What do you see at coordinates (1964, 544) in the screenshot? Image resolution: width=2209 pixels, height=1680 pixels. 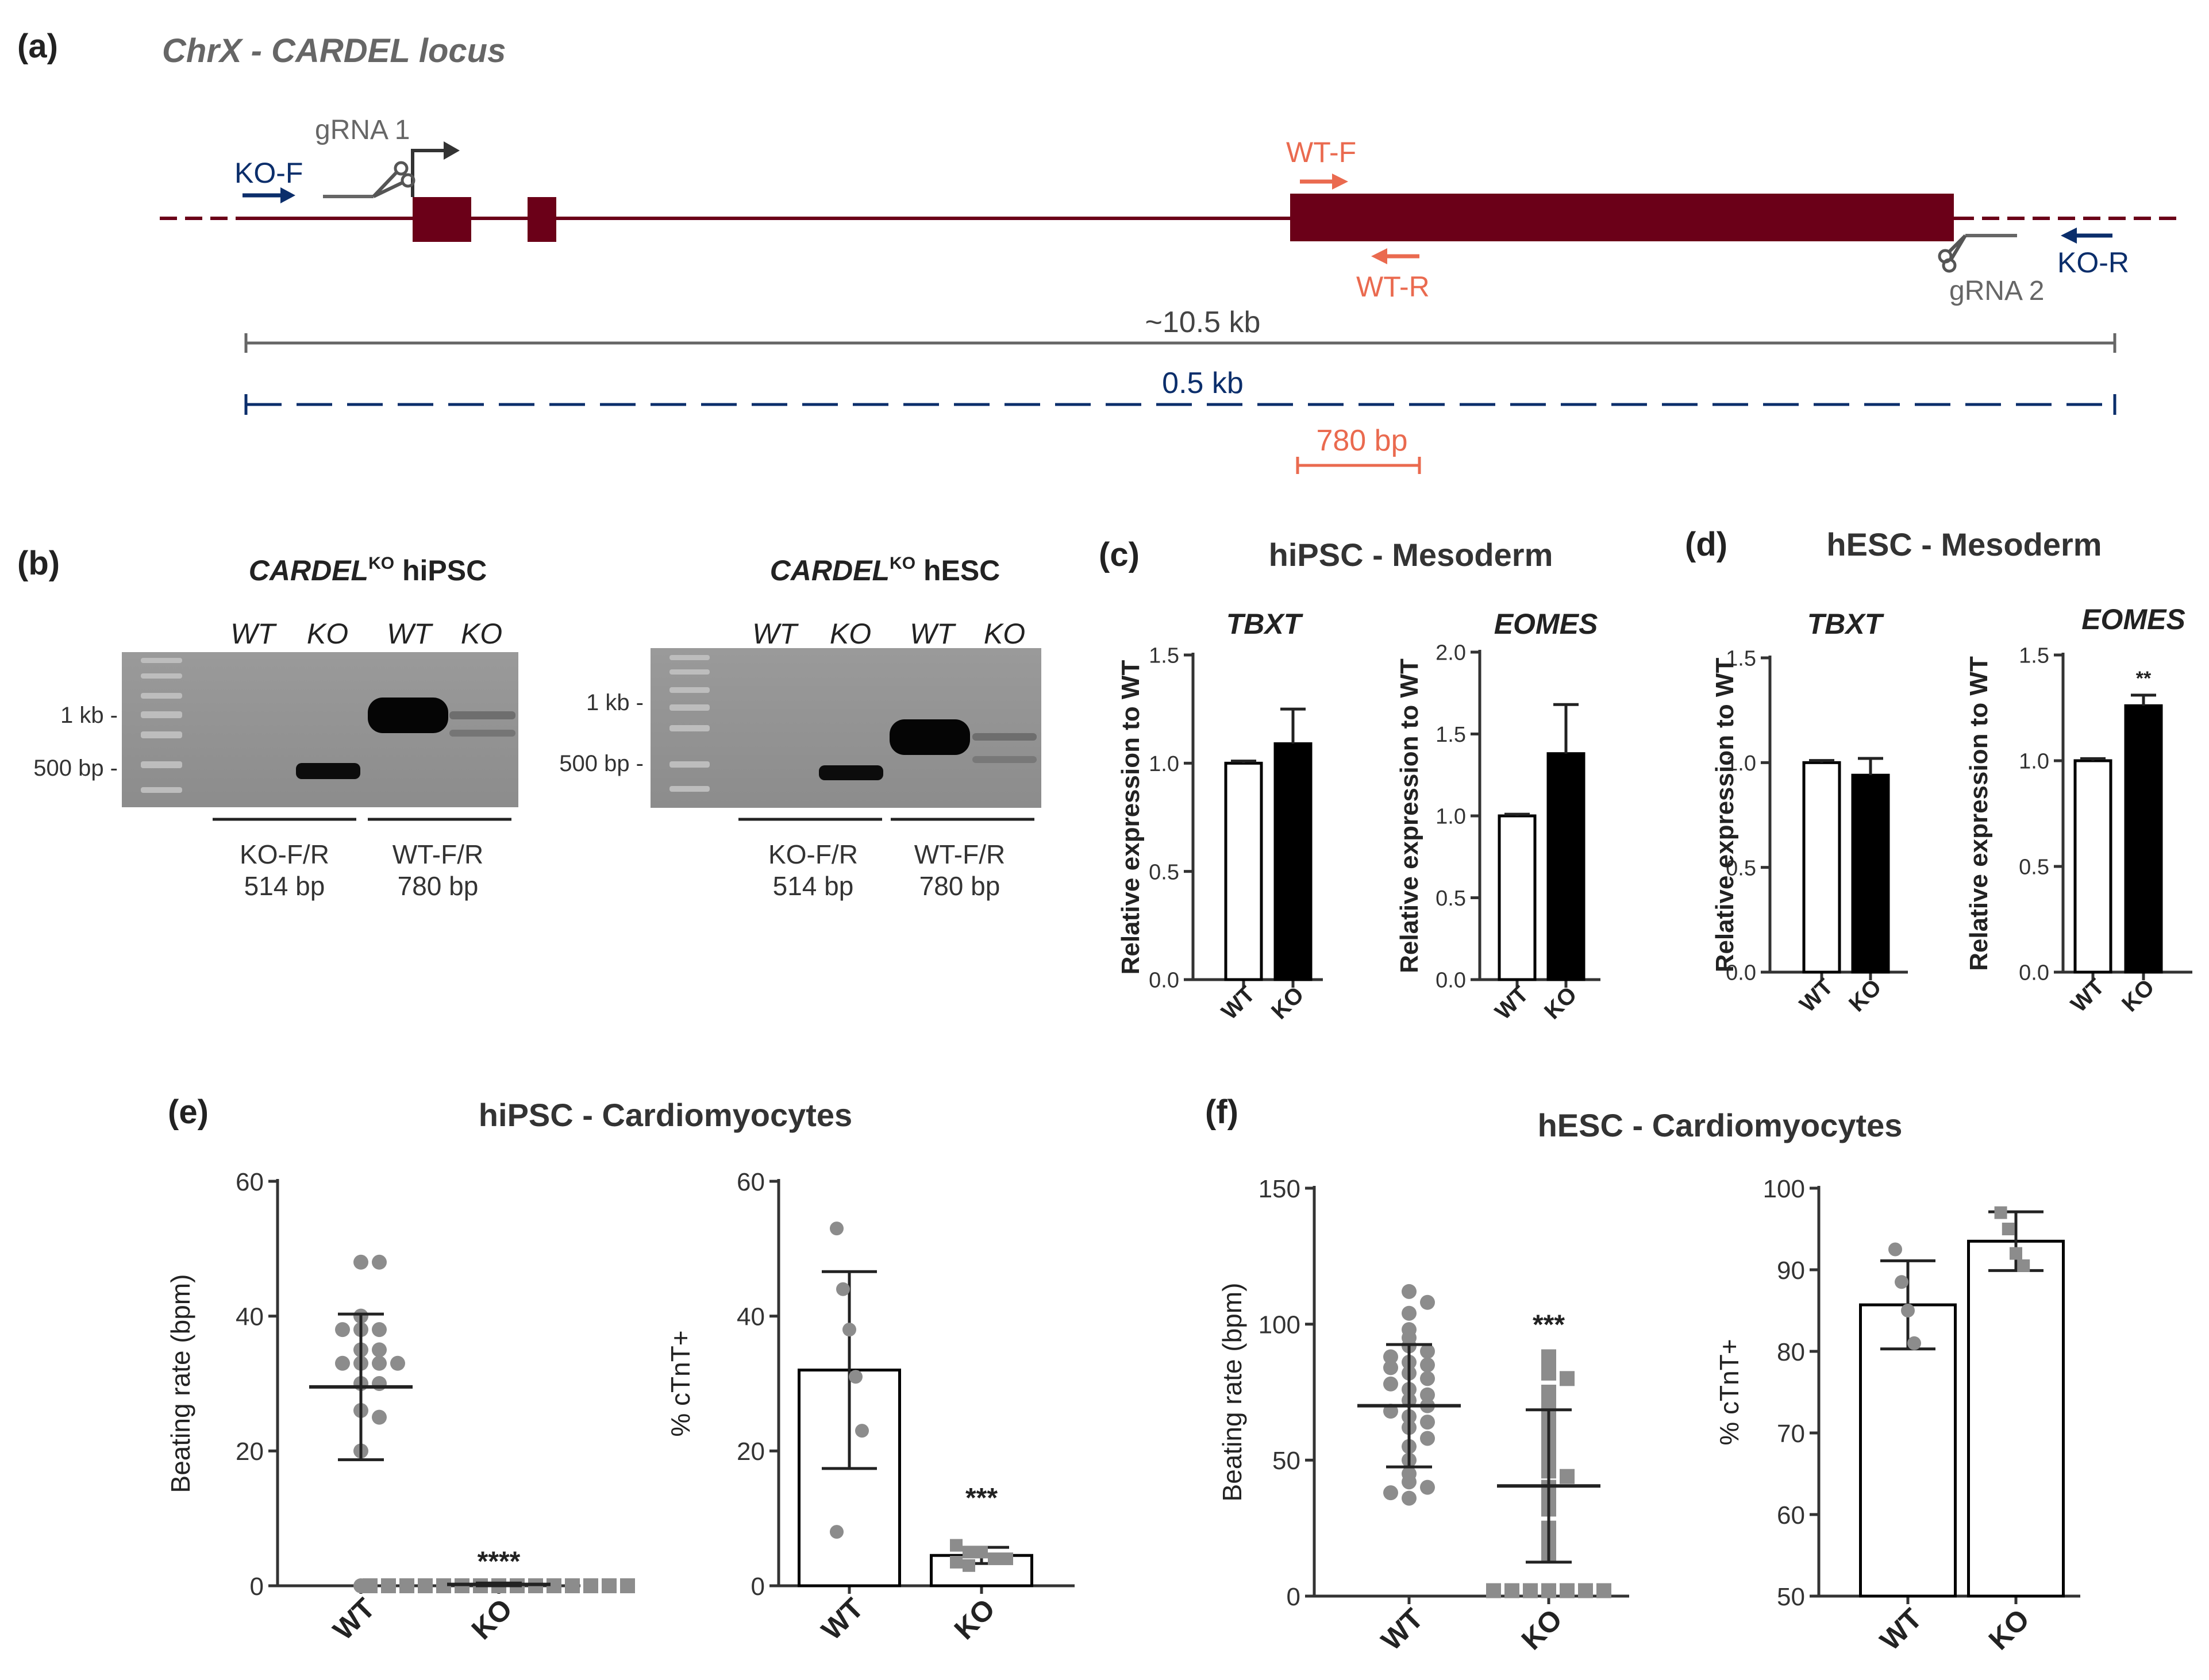 I see `panel-d-title: hESC - Mesoderm` at bounding box center [1964, 544].